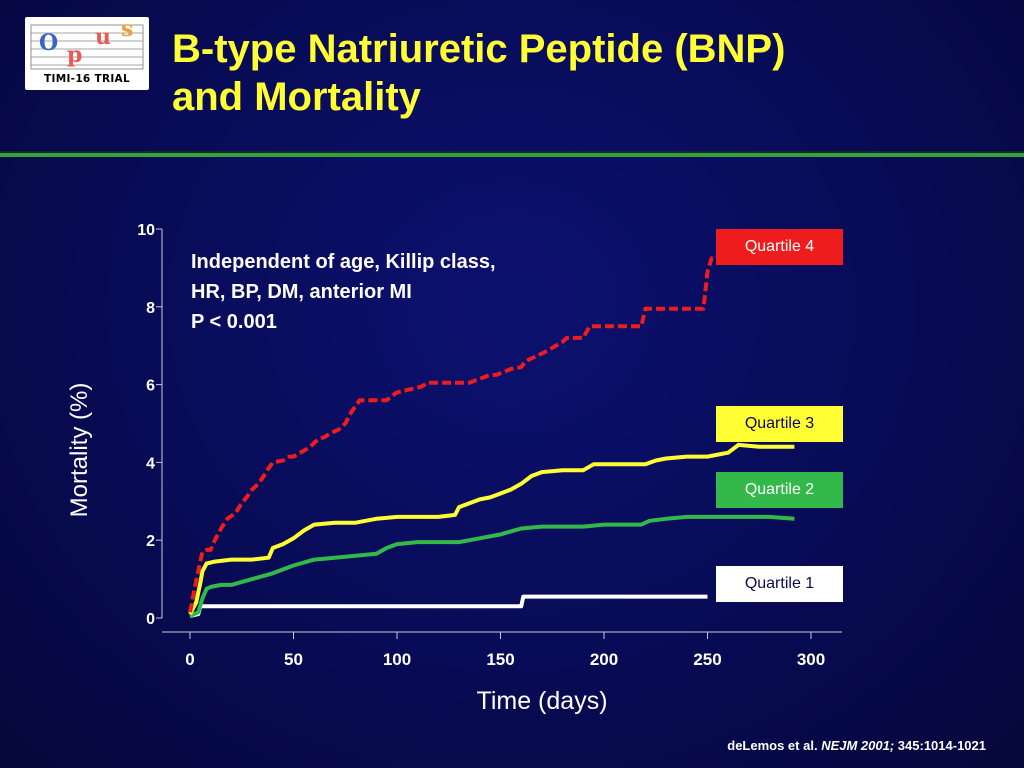 The width and height of the screenshot is (1024, 768). I want to click on legend-quartile-3: Quartile 3, so click(779, 424).